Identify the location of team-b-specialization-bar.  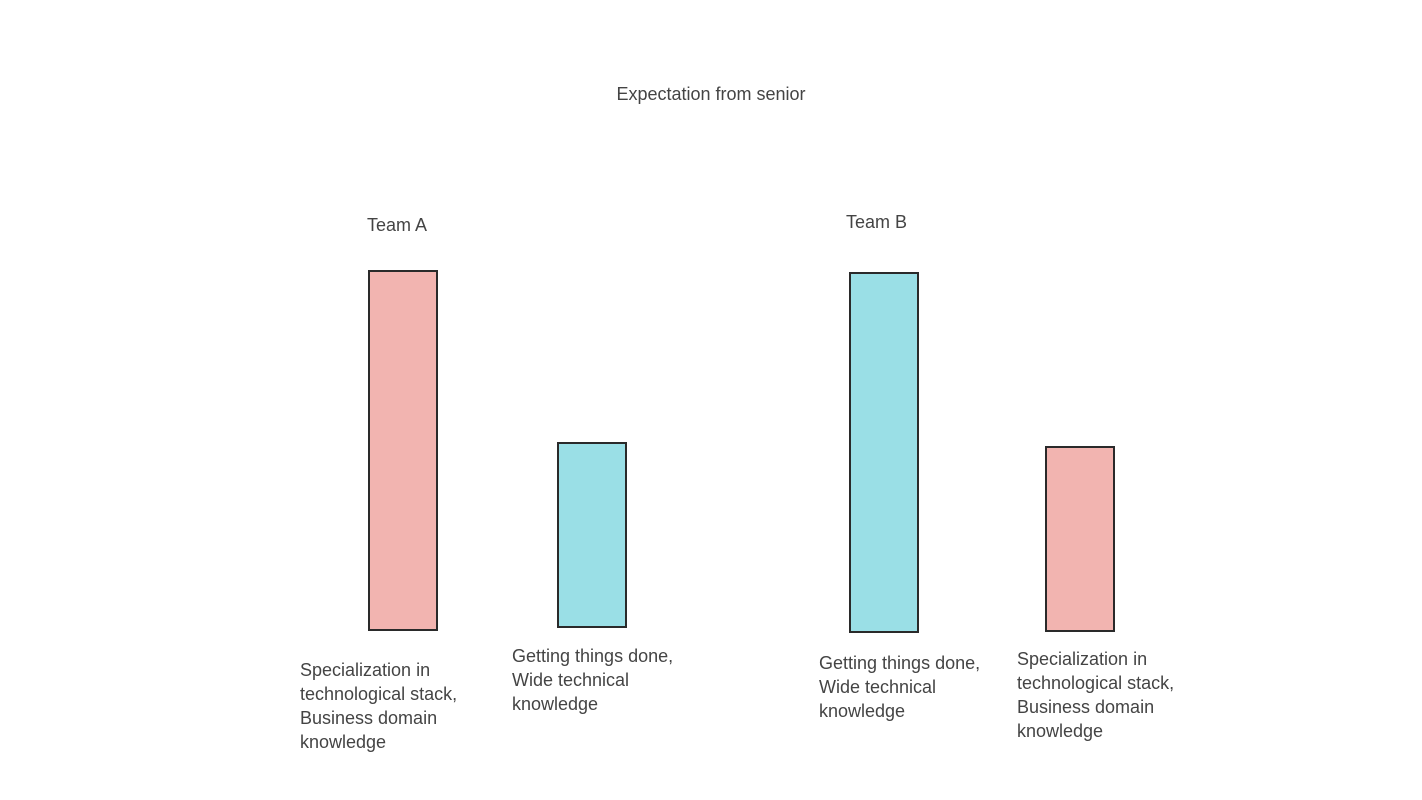
(1080, 539).